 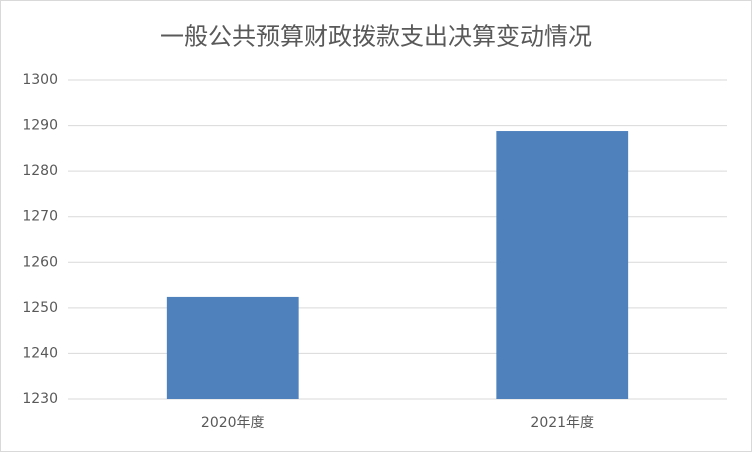 What do you see at coordinates (40, 217) in the screenshot?
I see `y-tick-label: 1270` at bounding box center [40, 217].